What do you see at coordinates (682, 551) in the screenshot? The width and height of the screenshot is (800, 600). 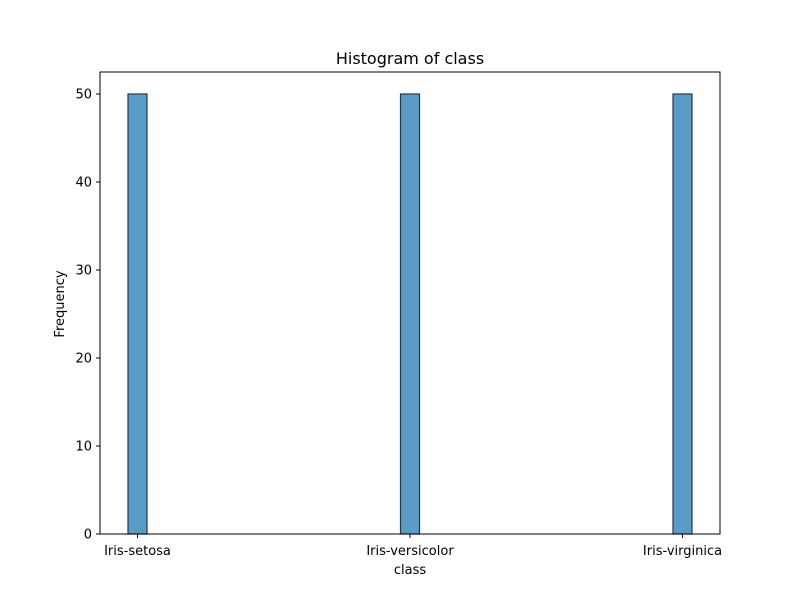 I see `x-tick-label: Iris-virginica` at bounding box center [682, 551].